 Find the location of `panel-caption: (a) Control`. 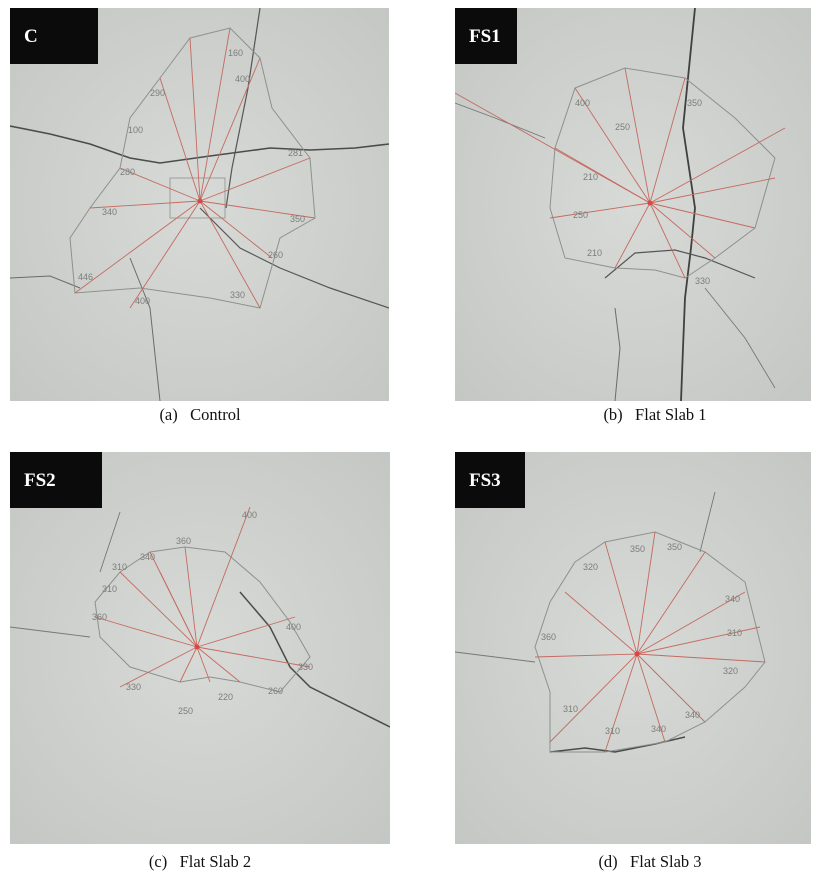

panel-caption: (a) Control is located at coordinates (200, 414).